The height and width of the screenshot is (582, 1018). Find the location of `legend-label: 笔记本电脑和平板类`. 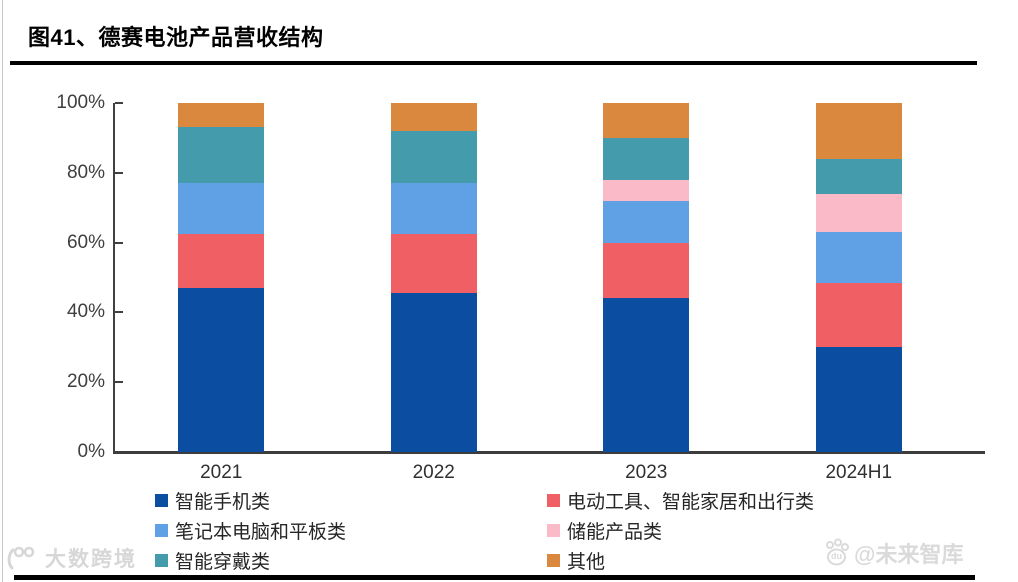

legend-label: 笔记本电脑和平板类 is located at coordinates (261, 532).